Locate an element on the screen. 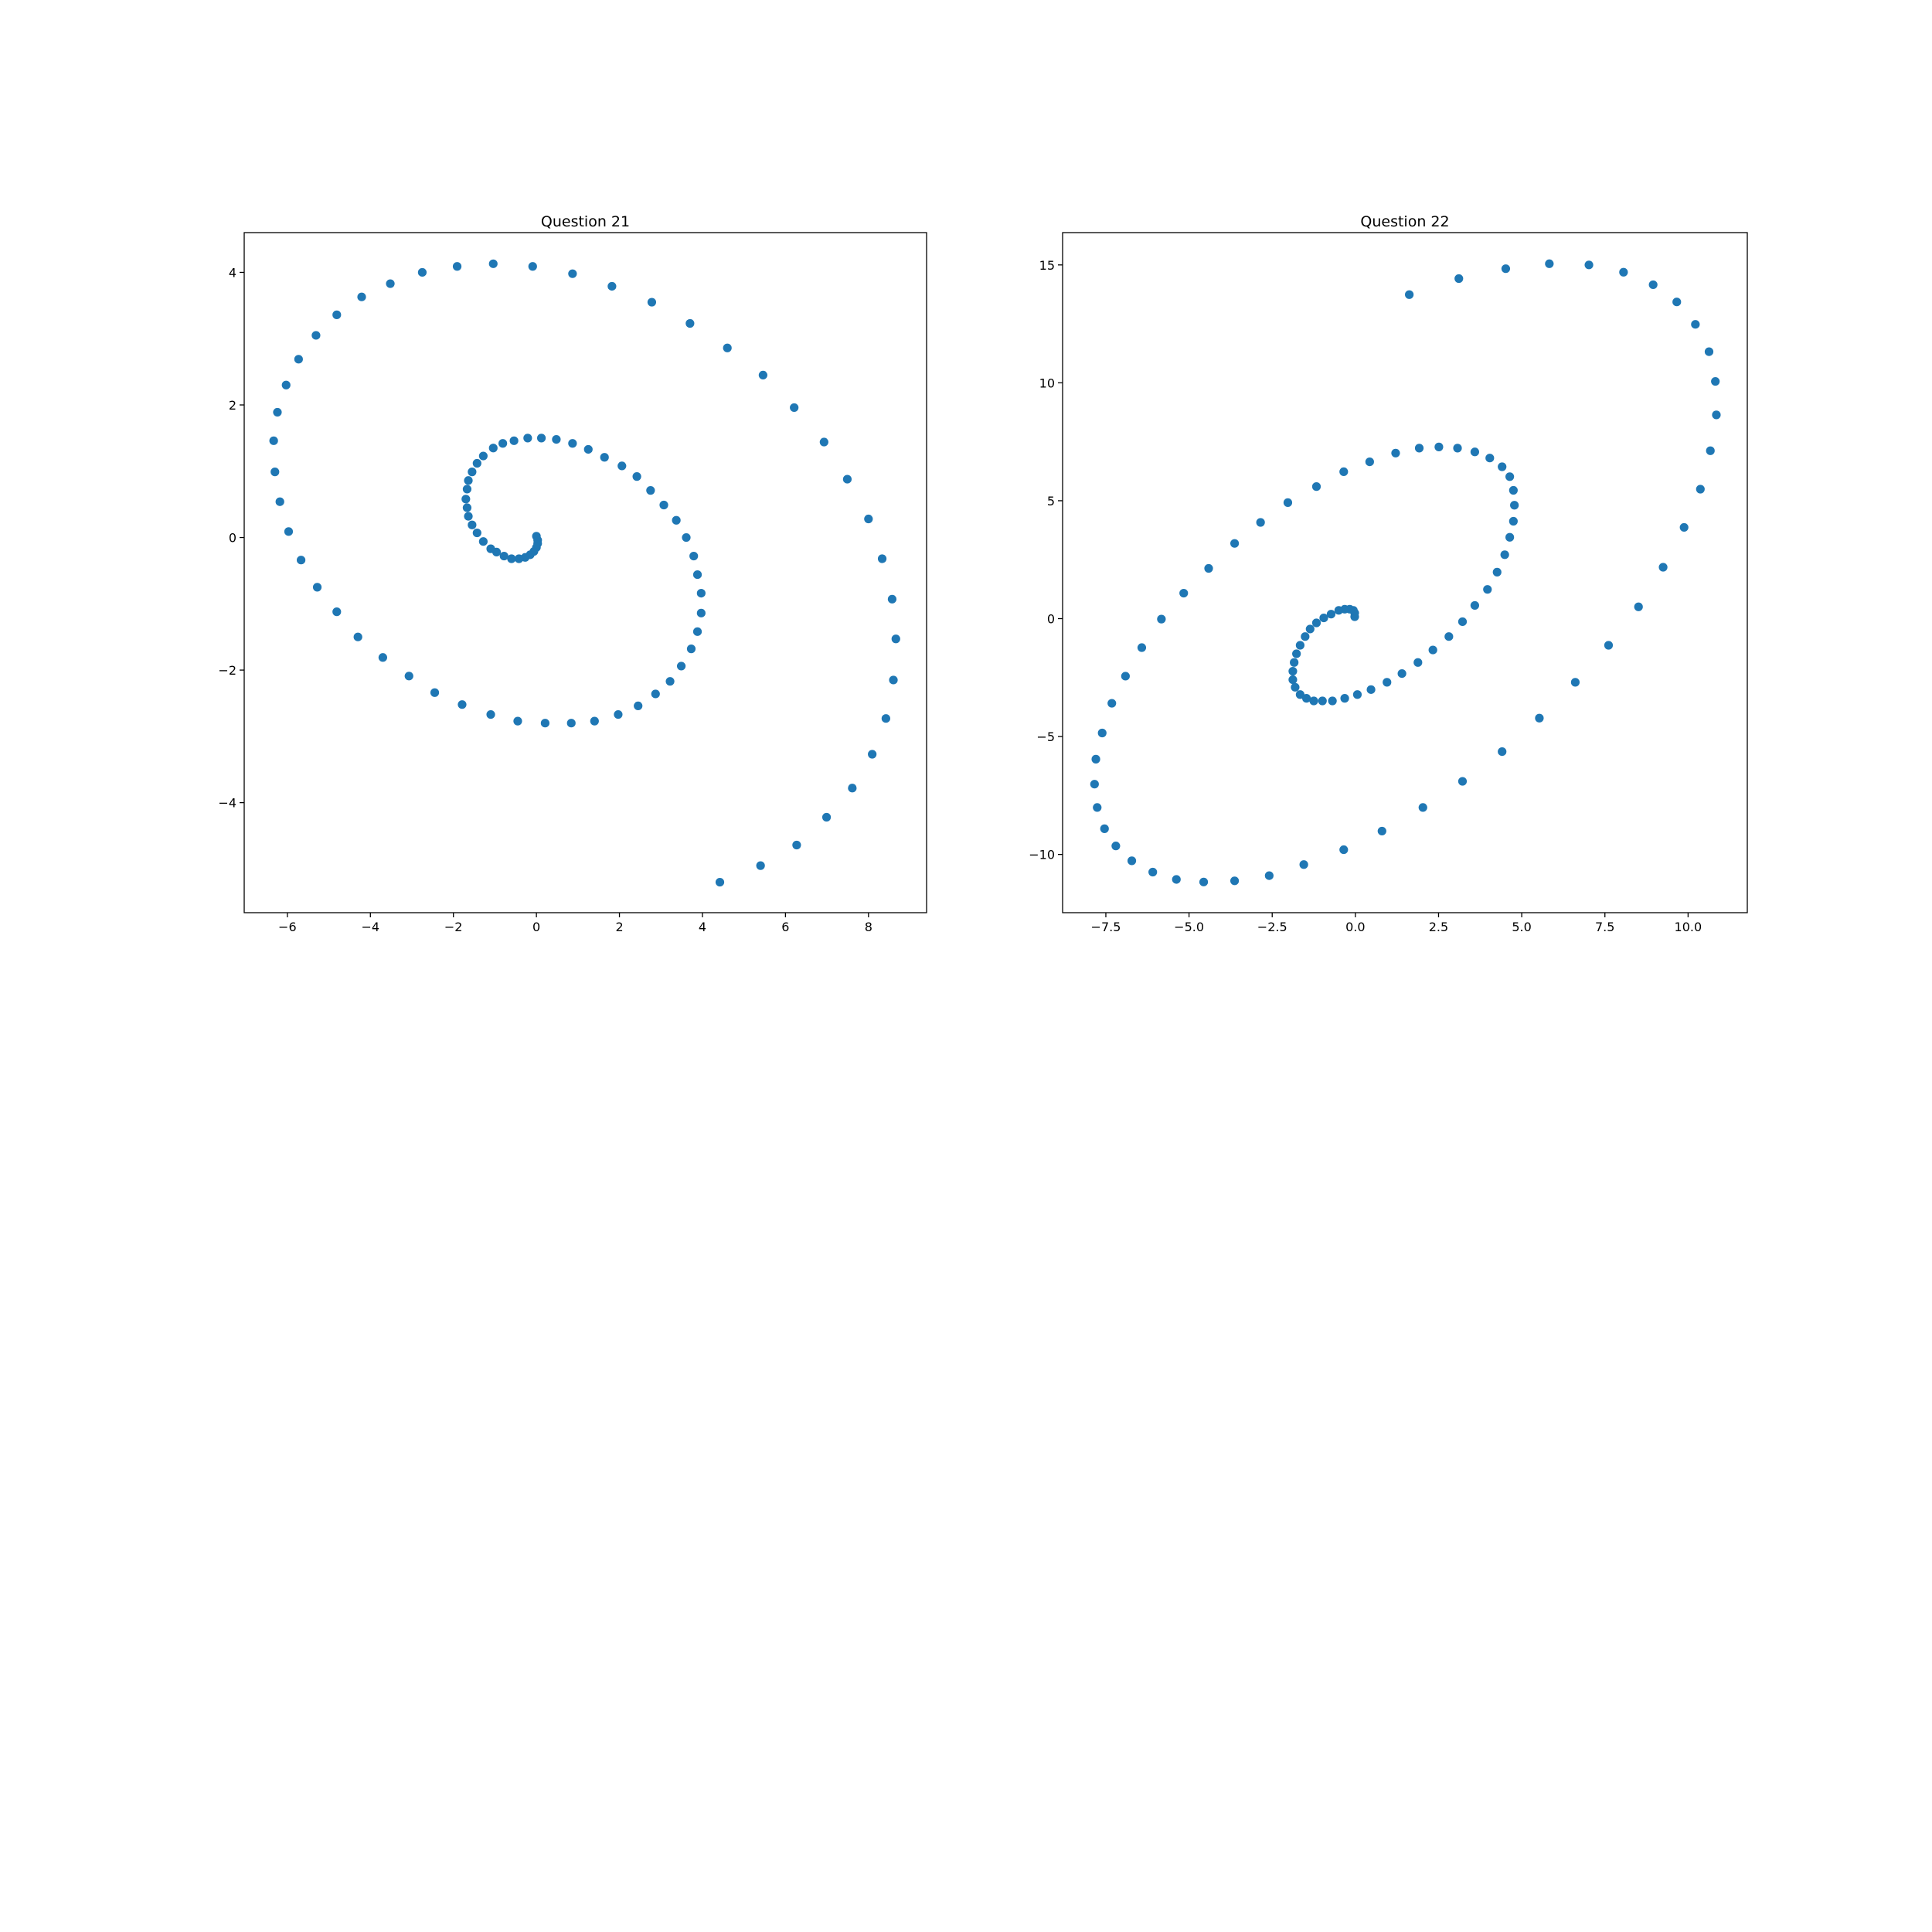  x-tick-label: −2 is located at coordinates (453, 927).